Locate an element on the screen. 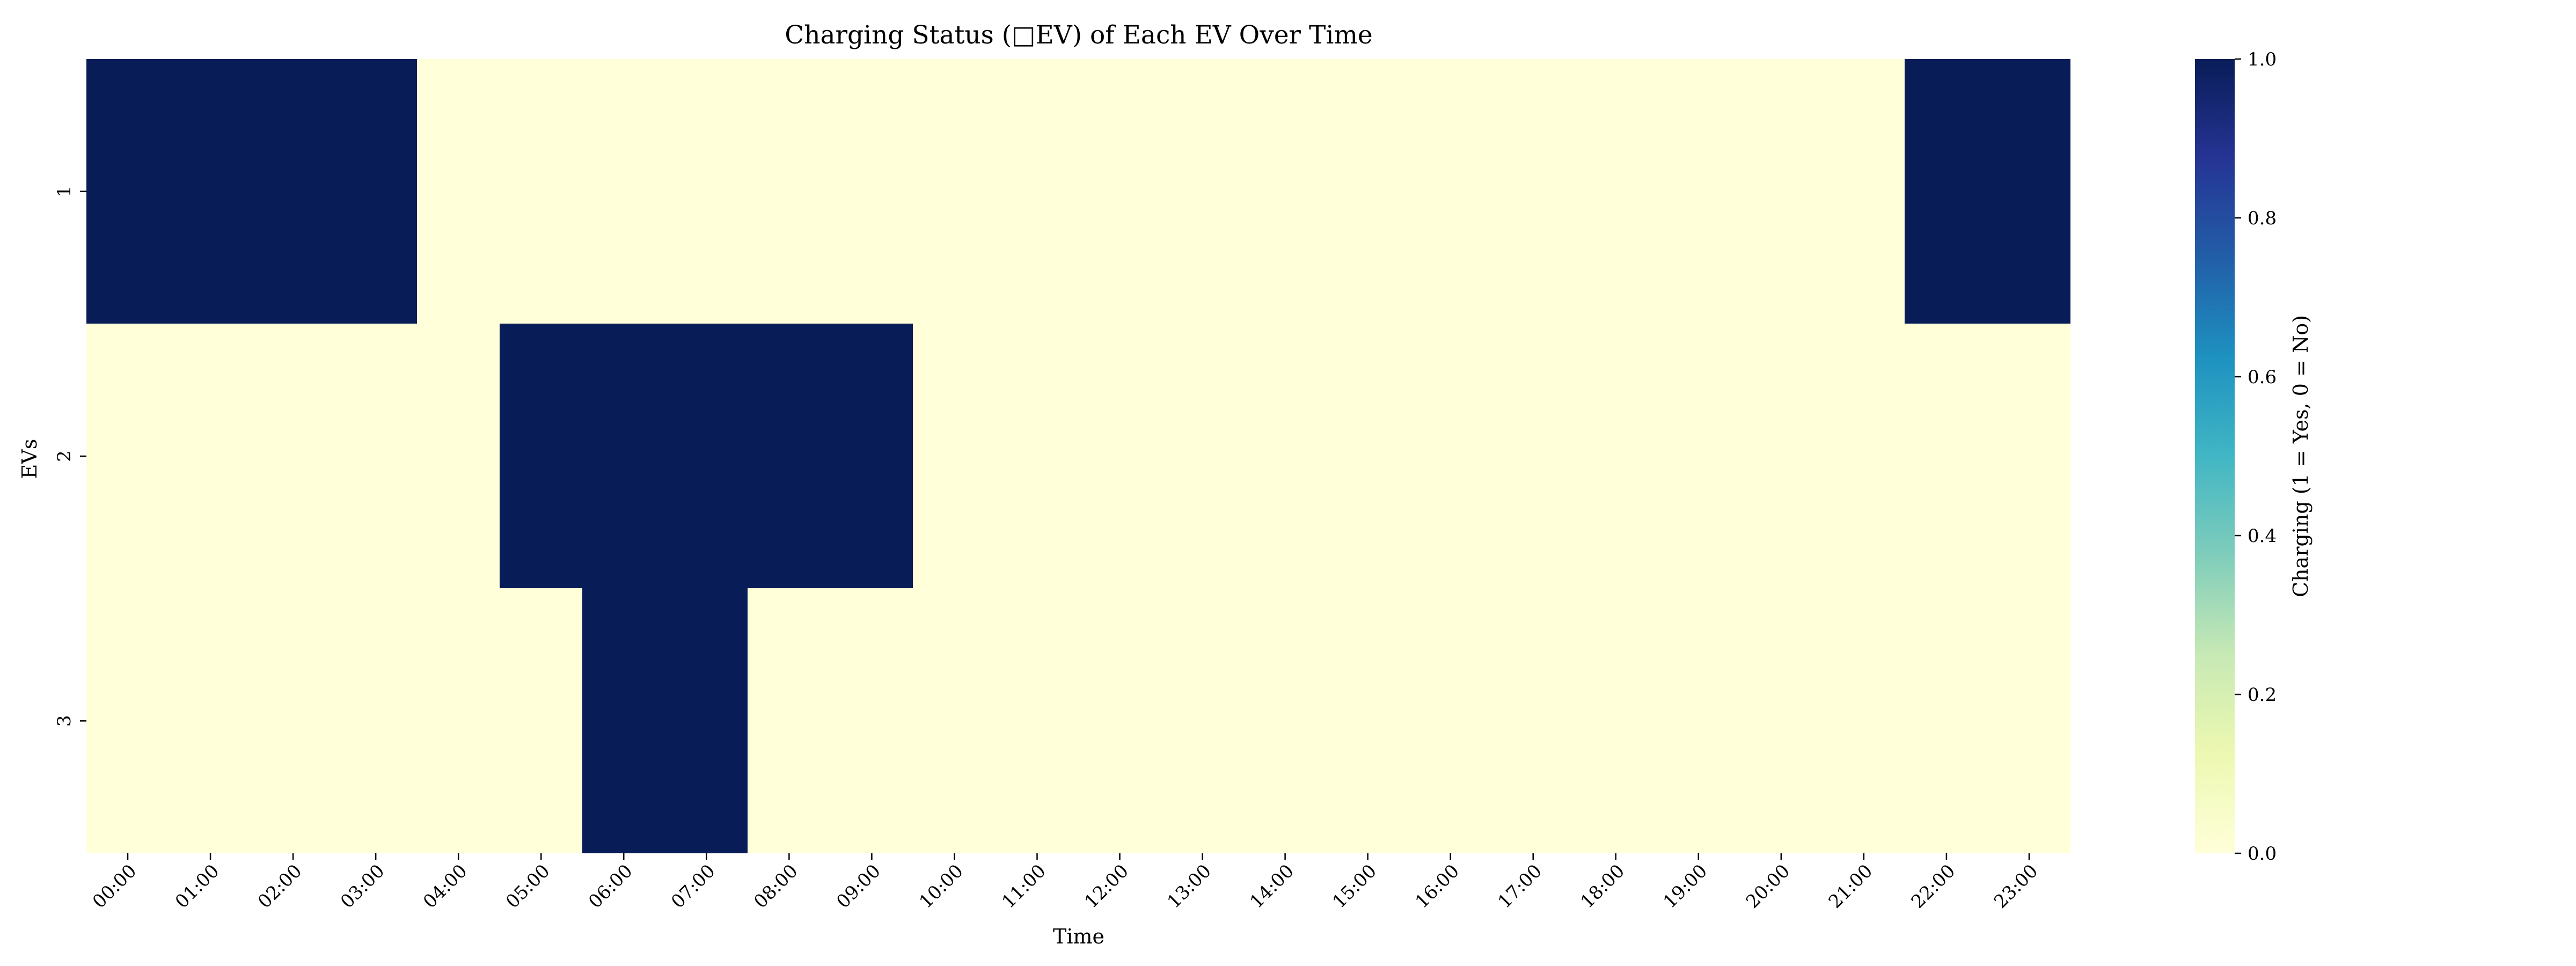 The height and width of the screenshot is (966, 2576). y-tick-label: 2 is located at coordinates (64, 456).